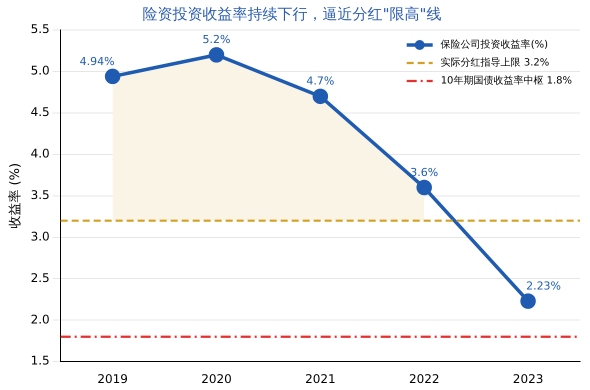 The width and height of the screenshot is (590, 390). What do you see at coordinates (40, 153) in the screenshot?
I see `y-tick-label: 4.0` at bounding box center [40, 153].